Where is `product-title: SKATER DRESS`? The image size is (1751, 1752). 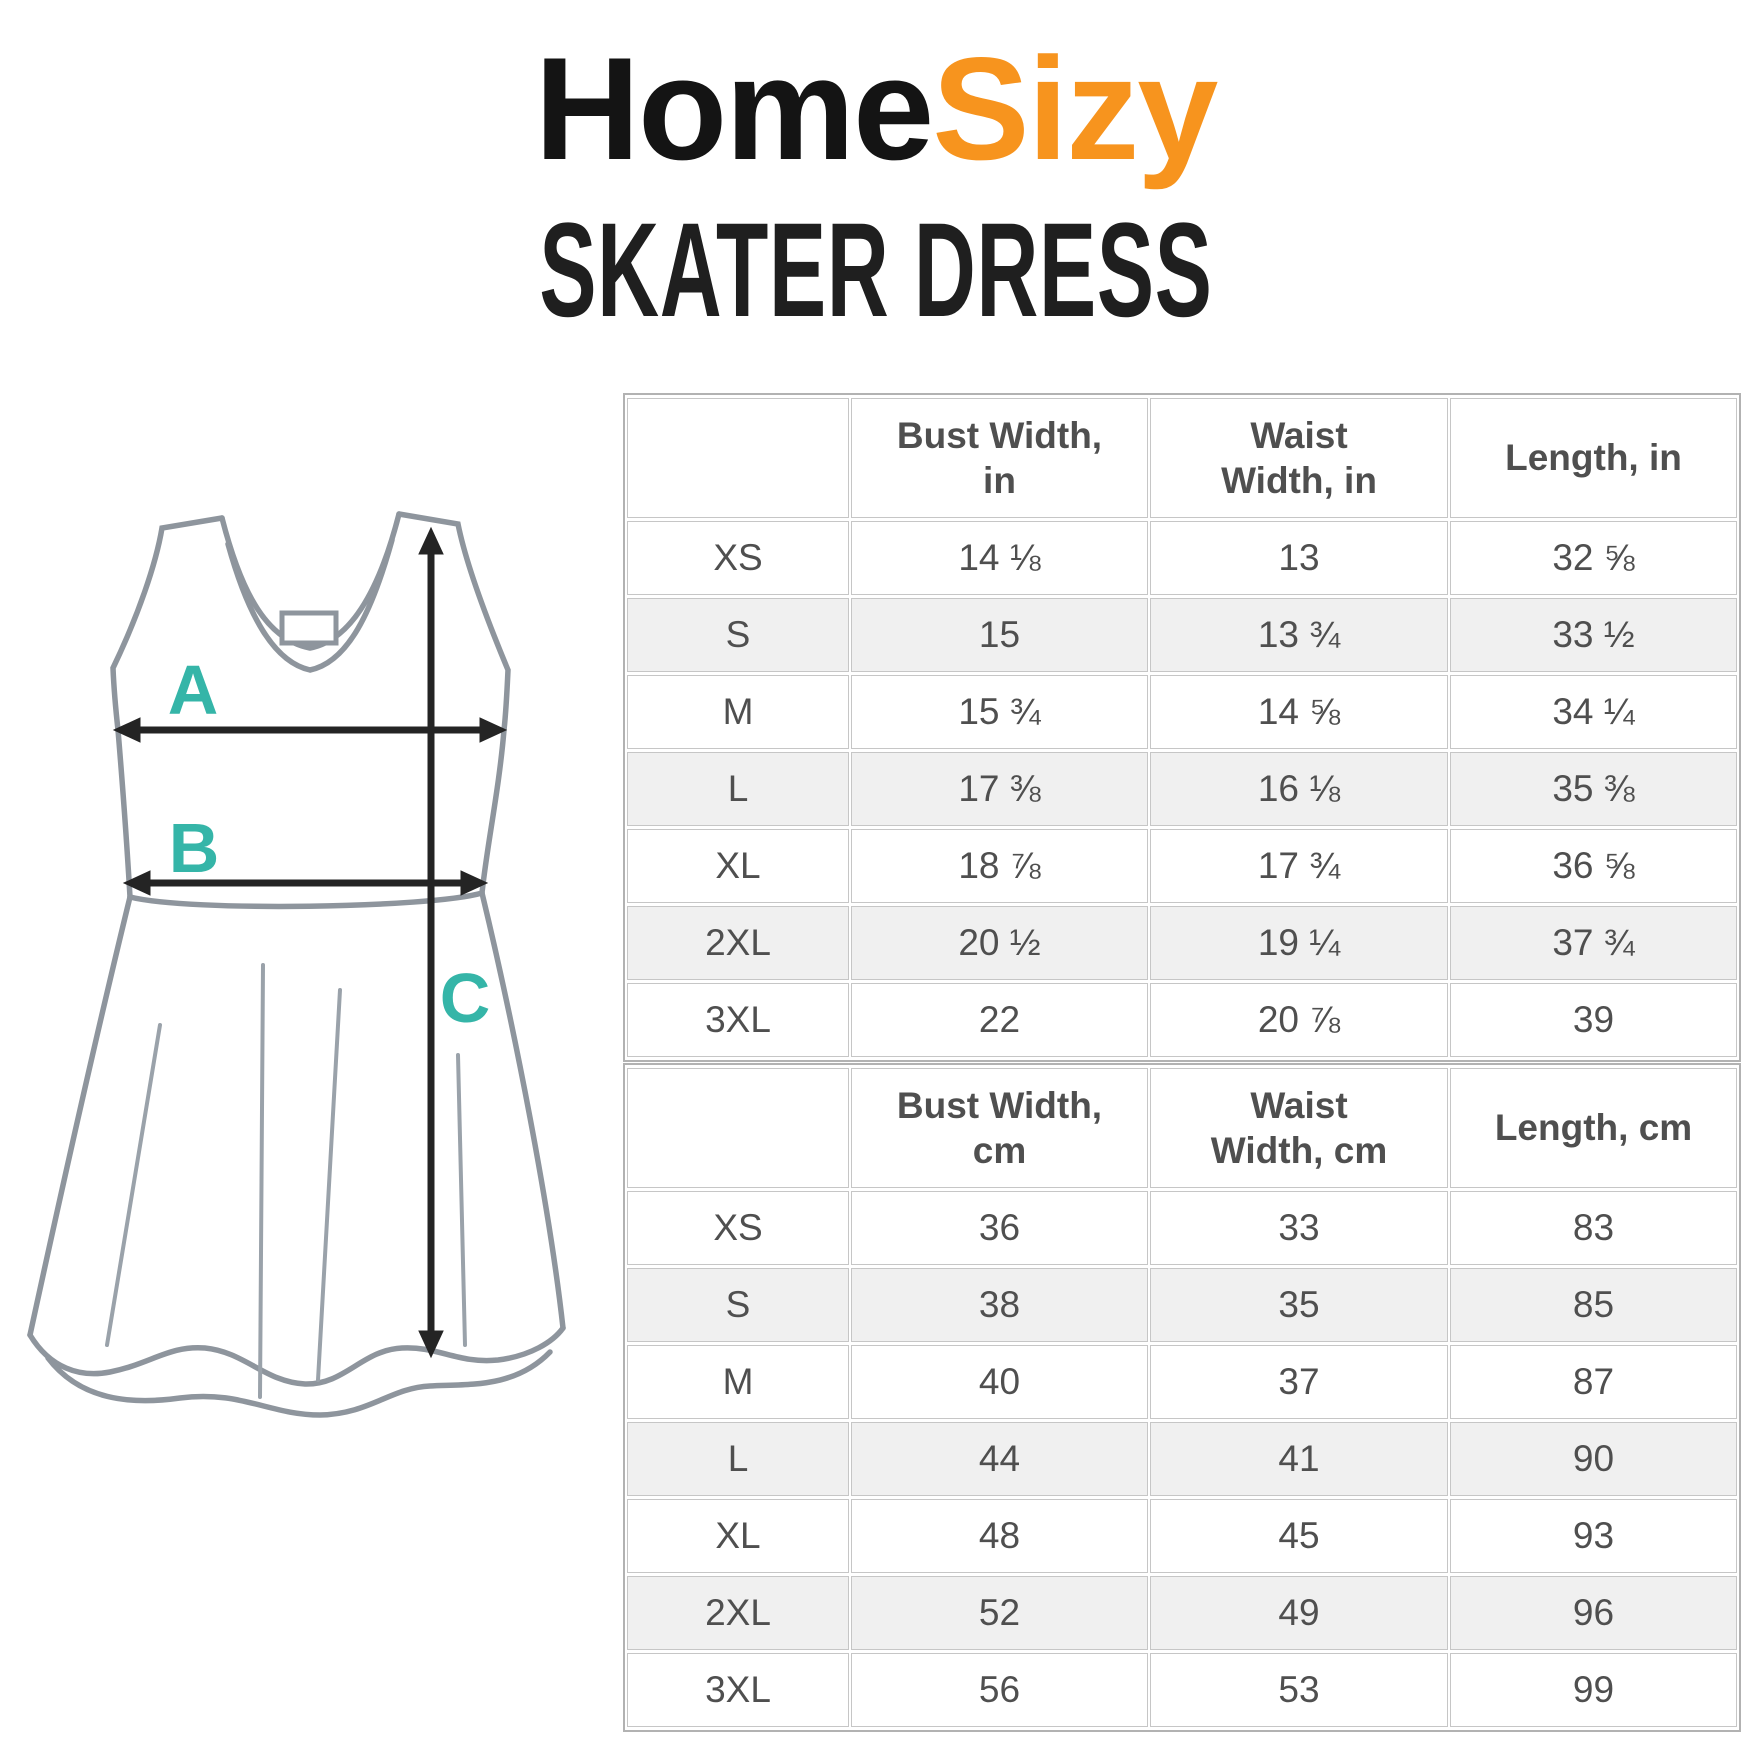 product-title: SKATER DRESS is located at coordinates (875, 270).